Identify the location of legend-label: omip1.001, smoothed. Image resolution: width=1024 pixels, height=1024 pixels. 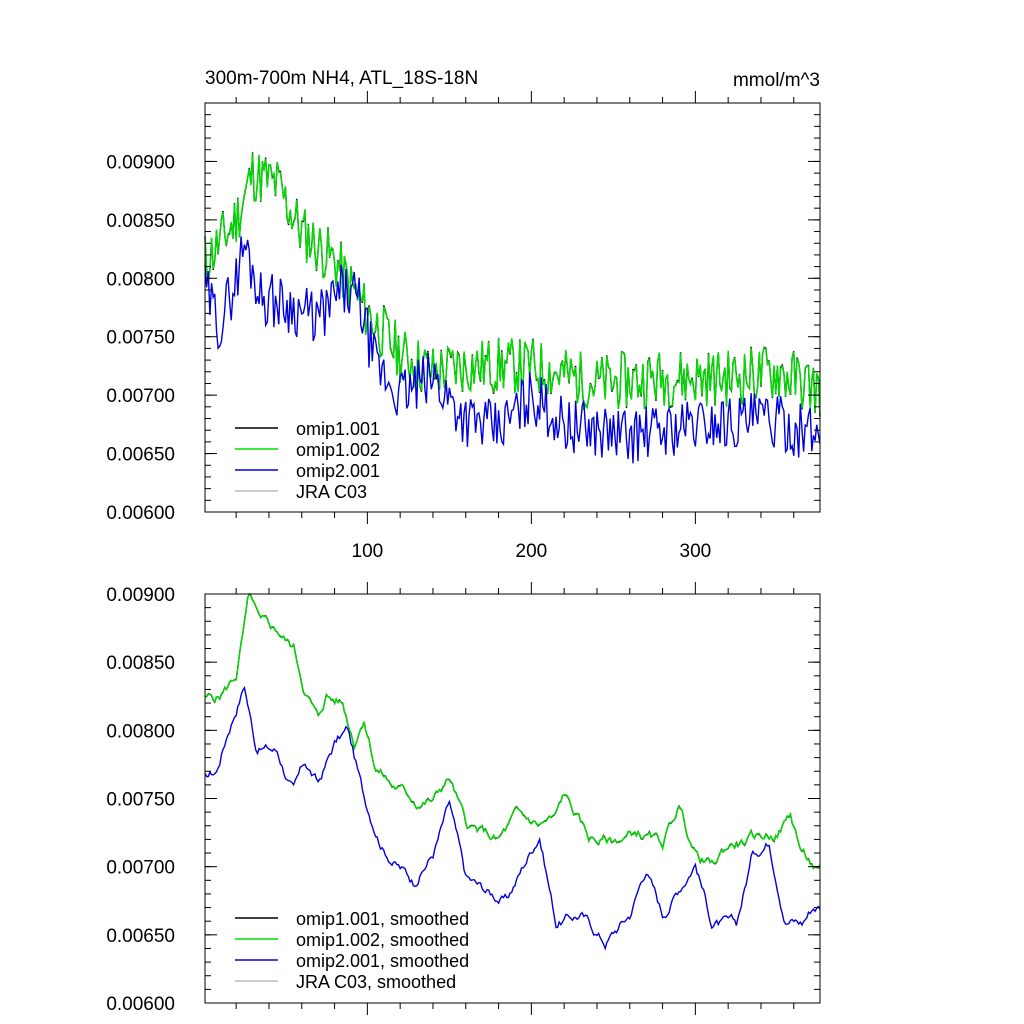
(382, 919).